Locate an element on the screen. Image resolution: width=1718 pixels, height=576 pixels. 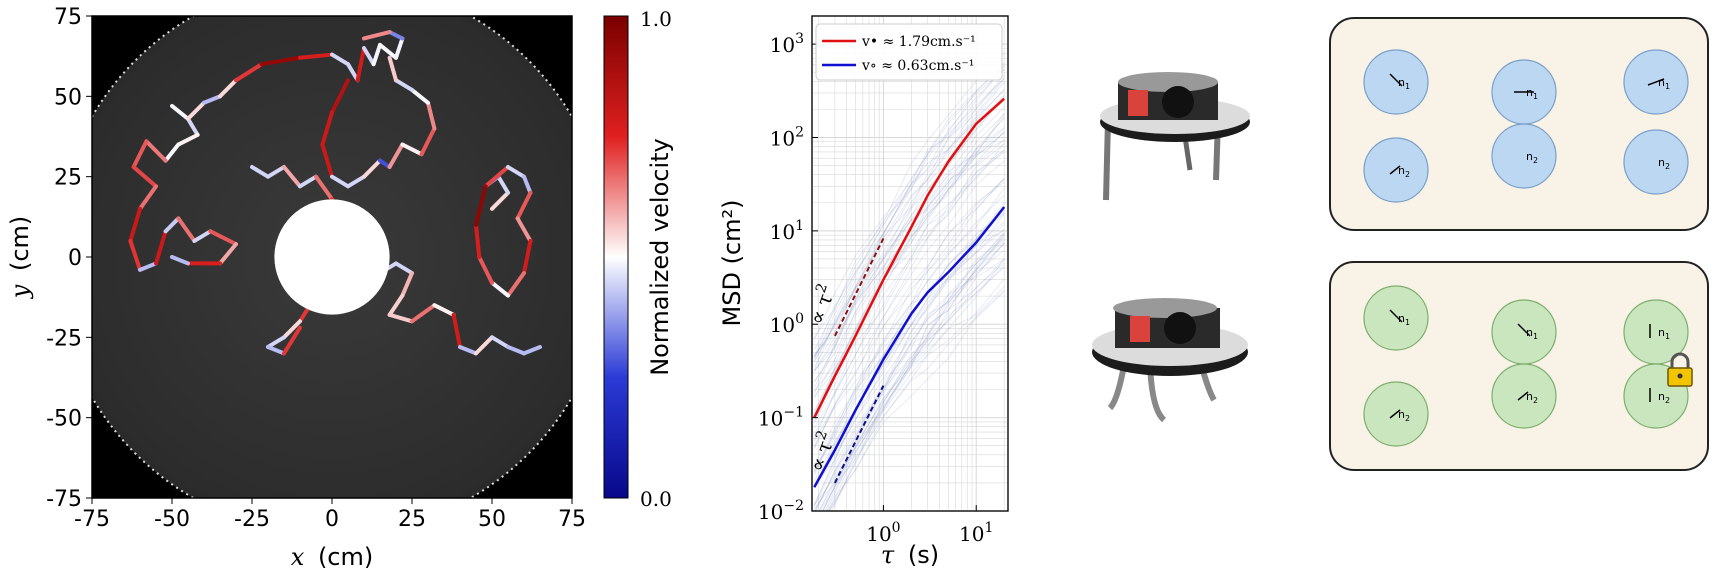
y-tick-label: -50 is located at coordinates (64, 419).